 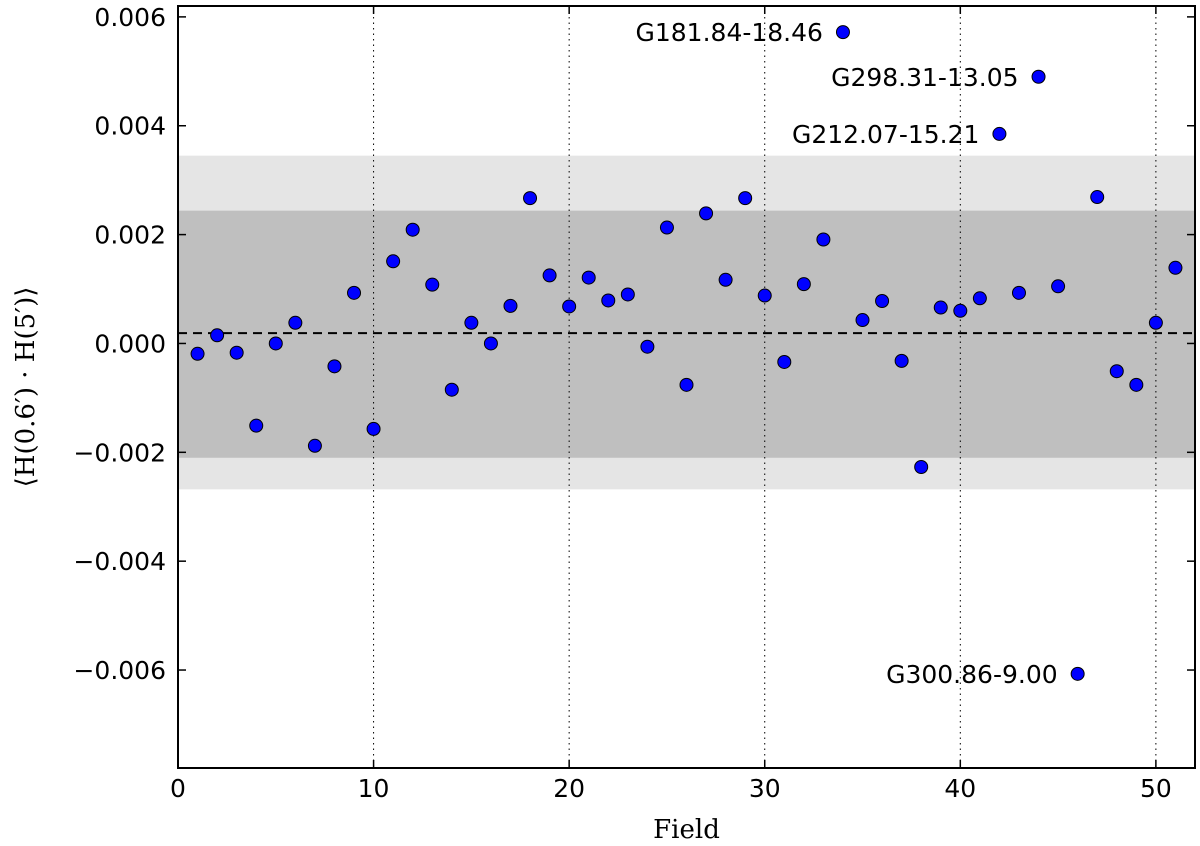 What do you see at coordinates (924, 77) in the screenshot?
I see `annotation-label: G298.31-13.05` at bounding box center [924, 77].